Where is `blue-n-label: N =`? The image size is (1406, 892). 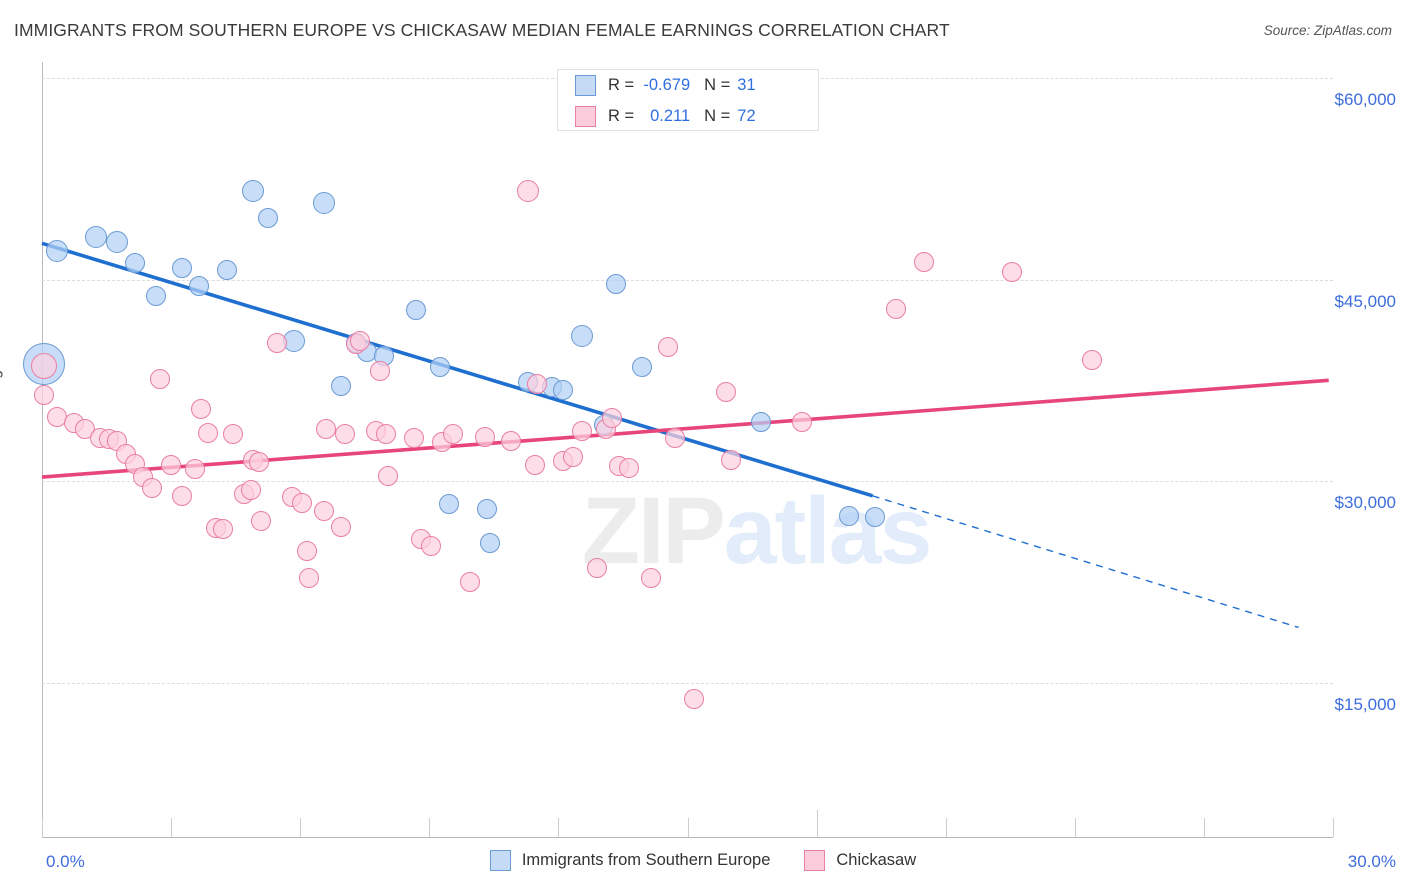 blue-n-label: N = is located at coordinates (717, 85).